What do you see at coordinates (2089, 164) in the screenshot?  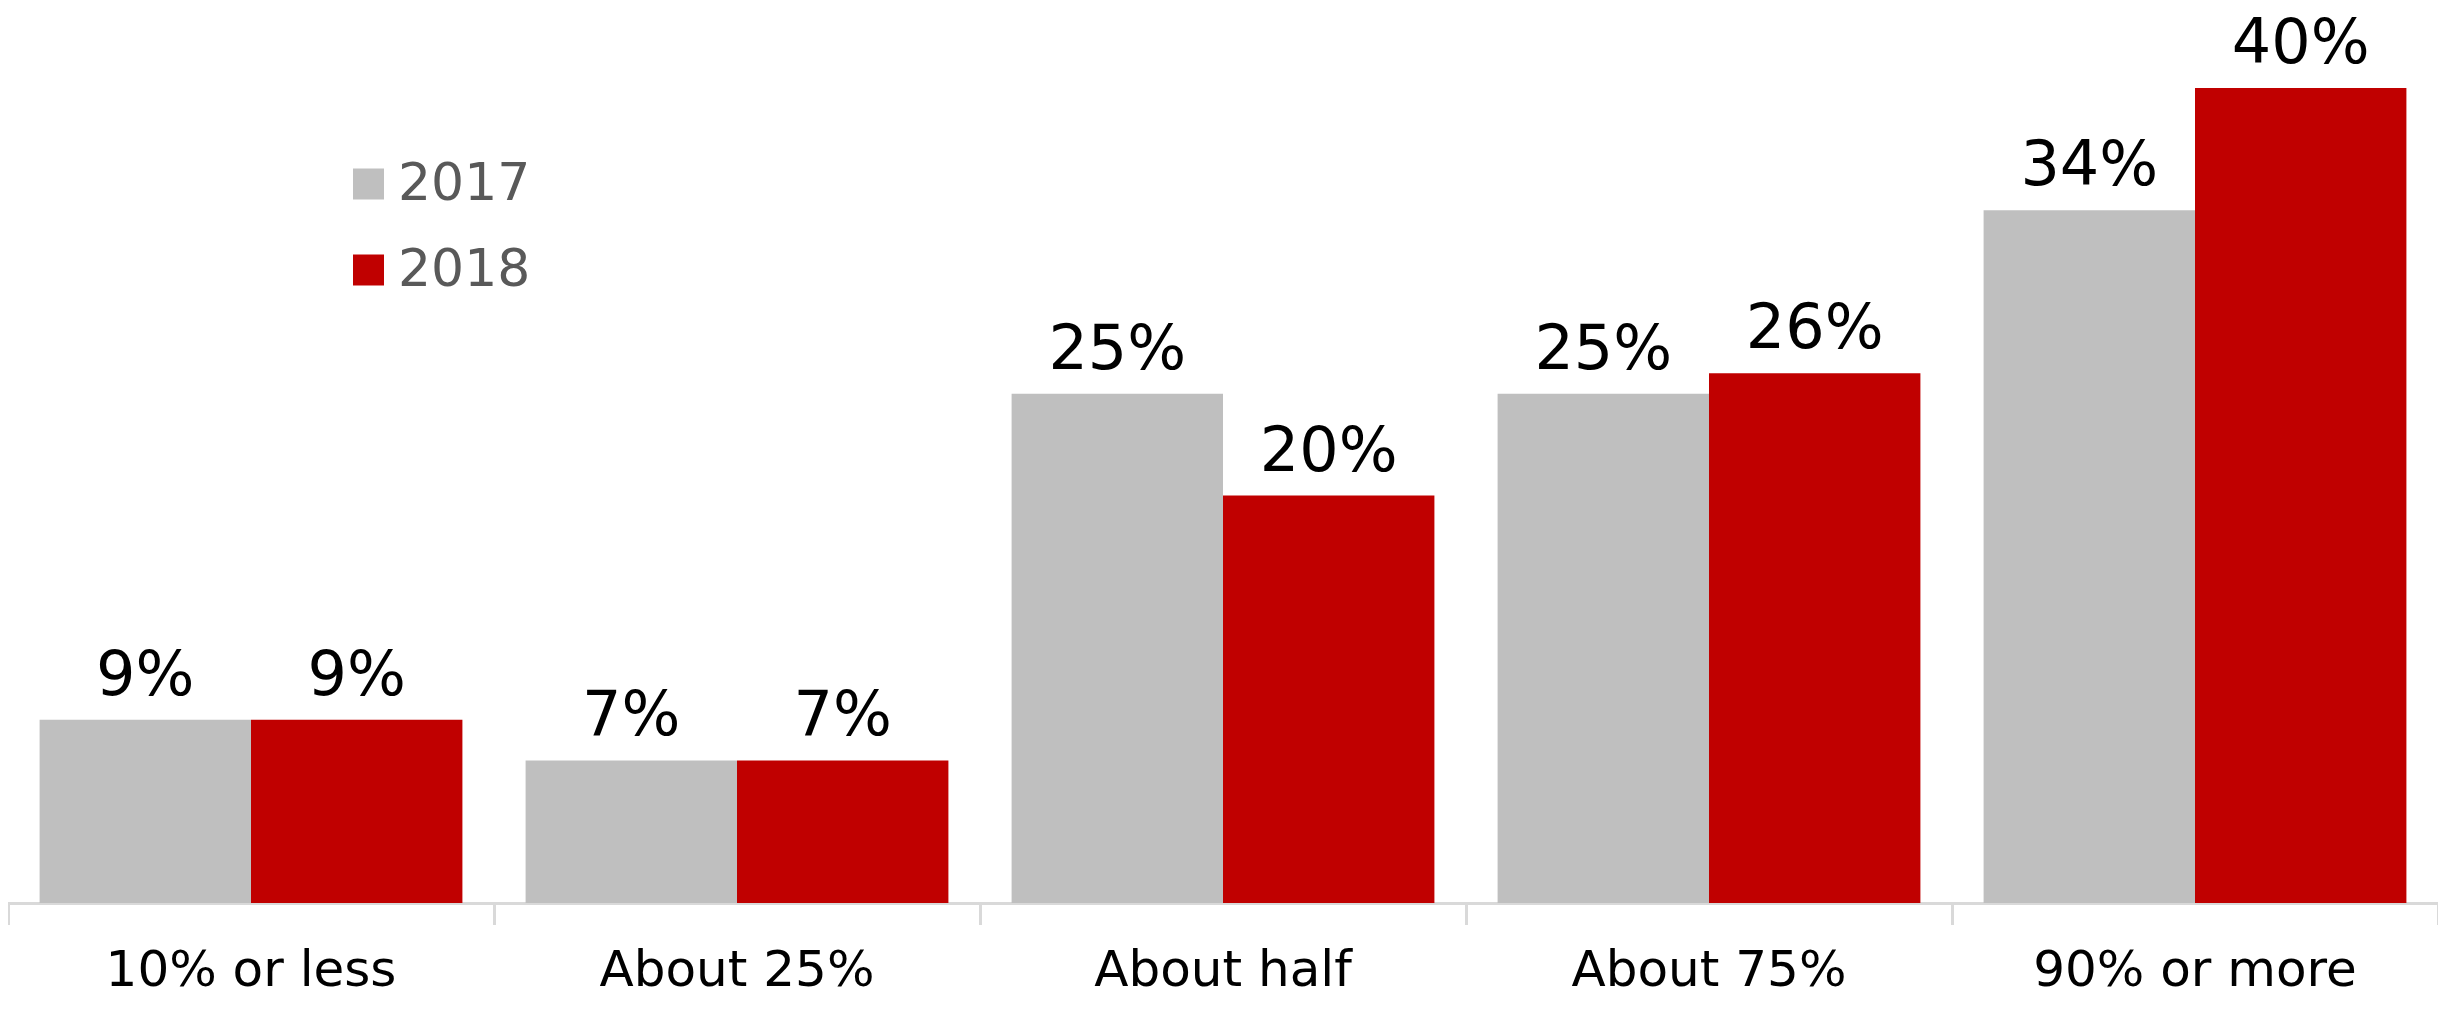 I see `data-label: 34%` at bounding box center [2089, 164].